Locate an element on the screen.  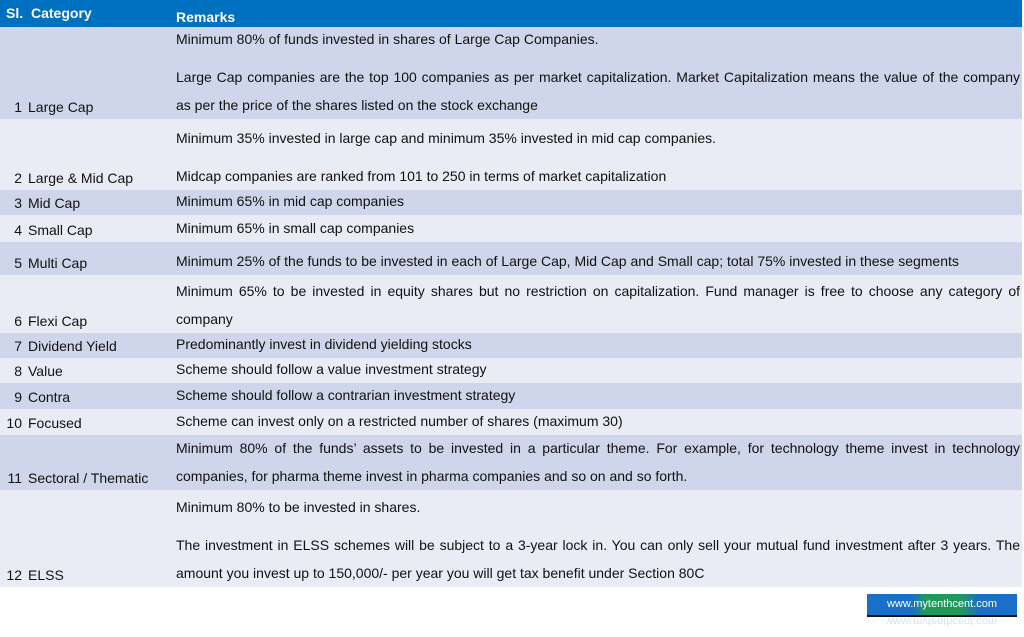
logo-reflection: www.mytenthcent.com is located at coordinates (942, 622).